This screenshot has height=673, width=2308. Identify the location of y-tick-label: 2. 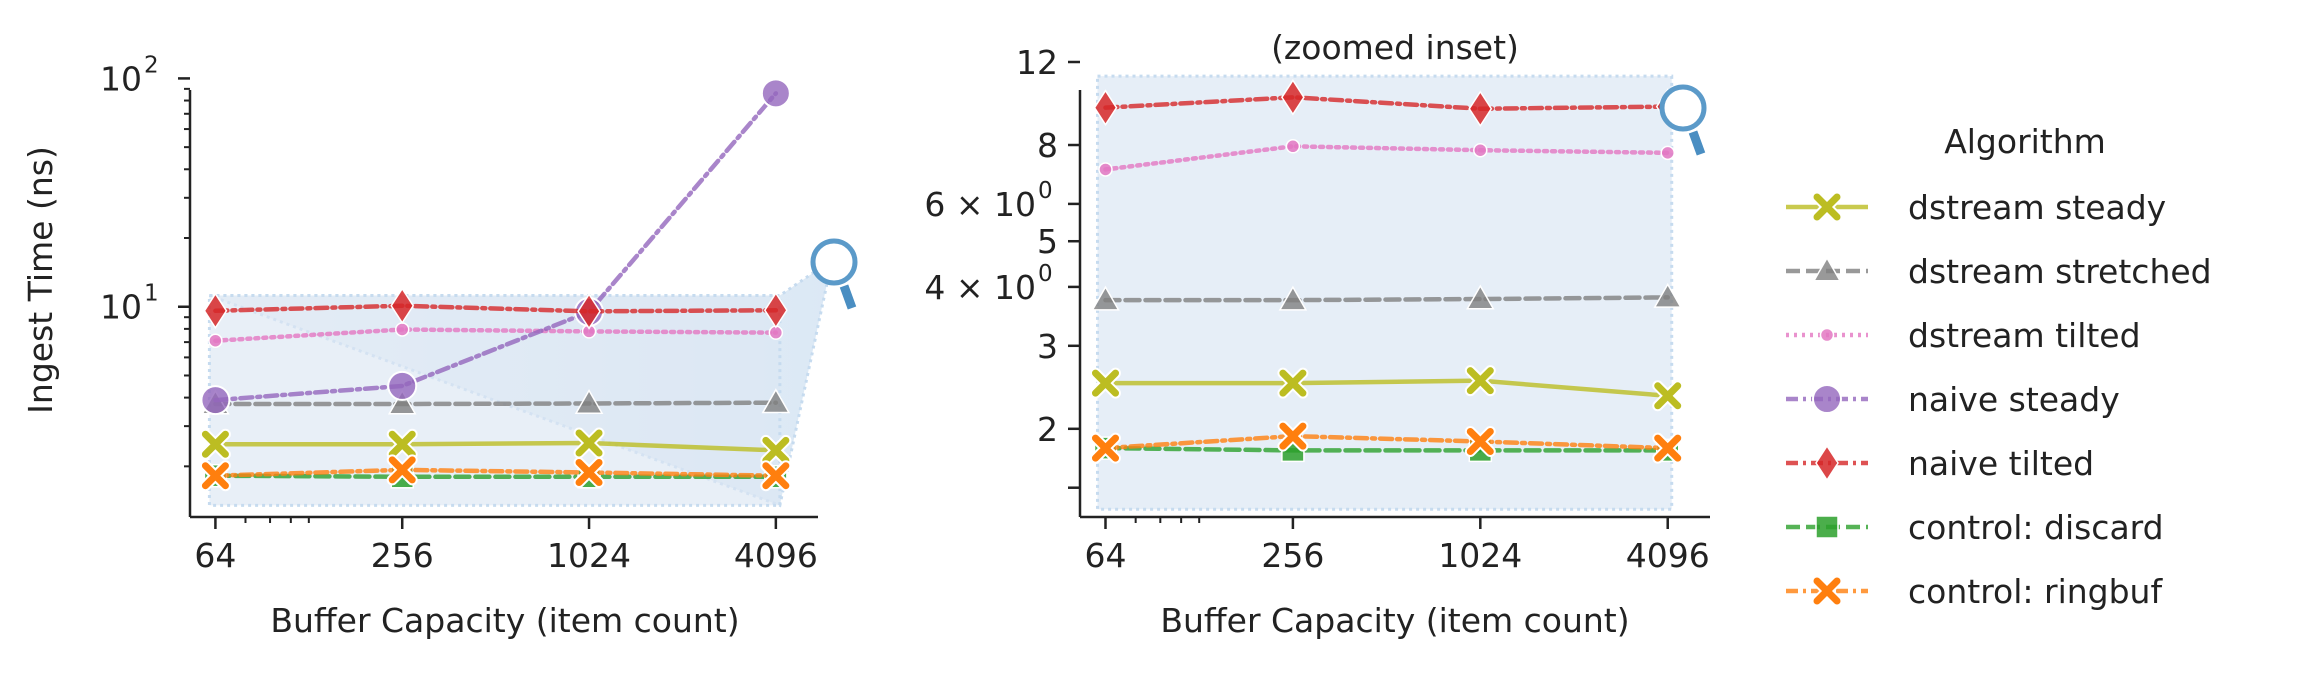
(1047, 429).